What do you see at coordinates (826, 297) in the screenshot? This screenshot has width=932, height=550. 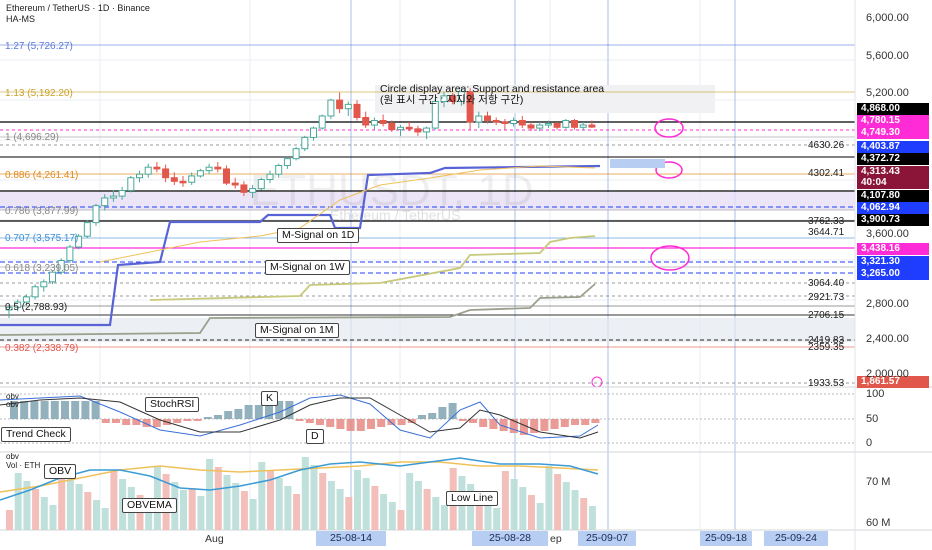 I see `level-label: 2921.73` at bounding box center [826, 297].